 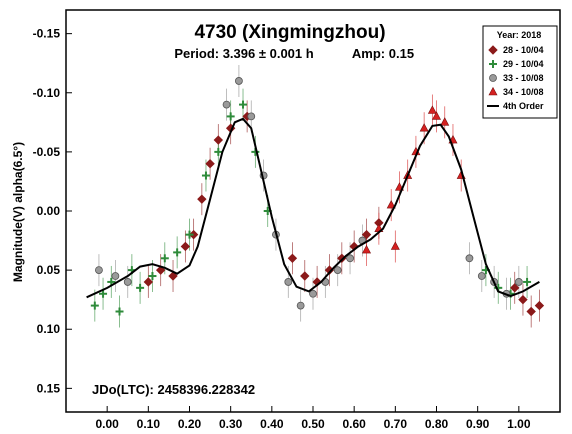 I want to click on y-tick-label: -0.10, so click(x=47, y=93).